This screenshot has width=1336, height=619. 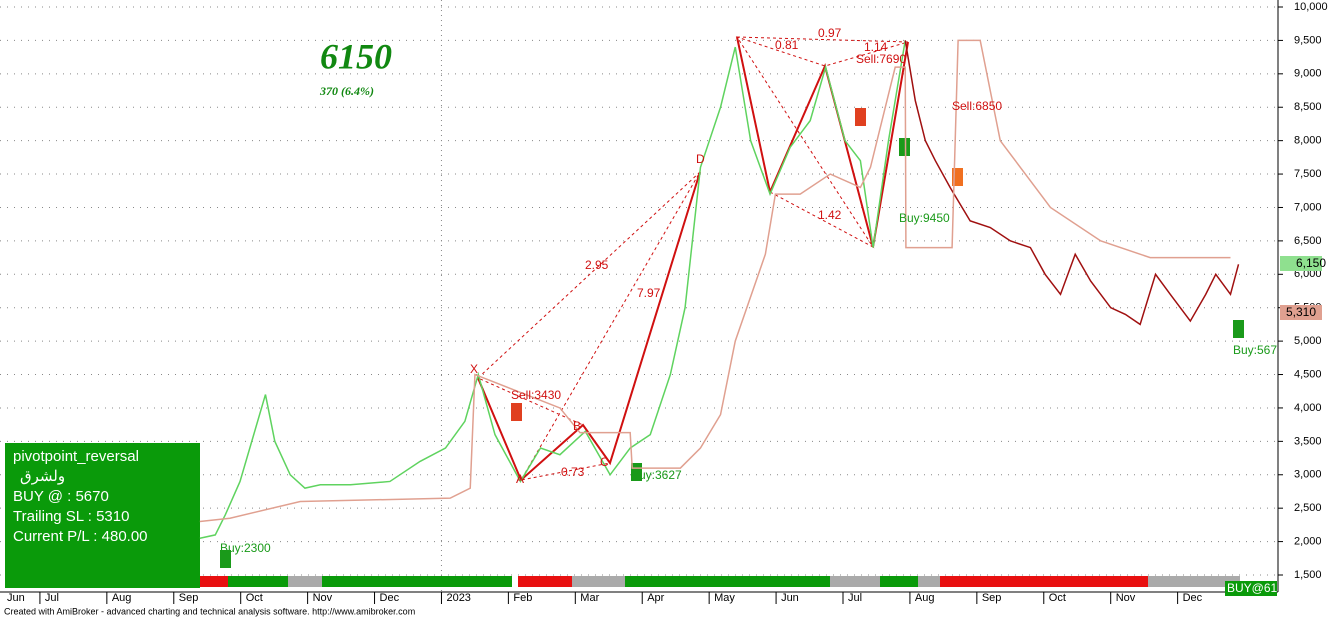 I want to click on price-tag-label: BUY@61, so click(x=1252, y=588).